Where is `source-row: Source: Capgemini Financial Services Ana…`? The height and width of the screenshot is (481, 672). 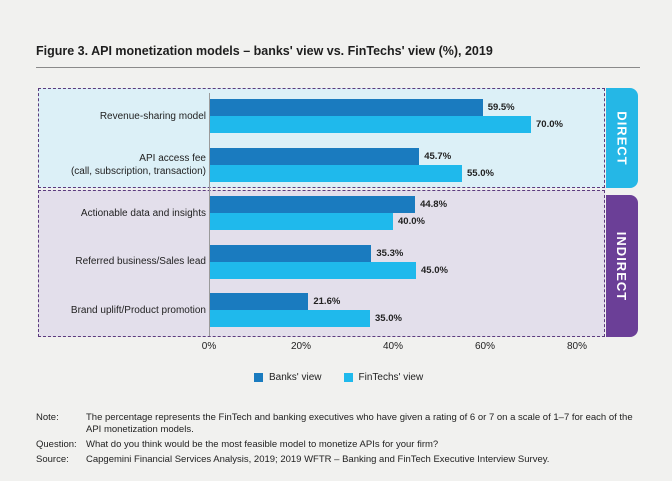
source-row: Source: Capgemini Financial Services Ana… is located at coordinates (341, 460).